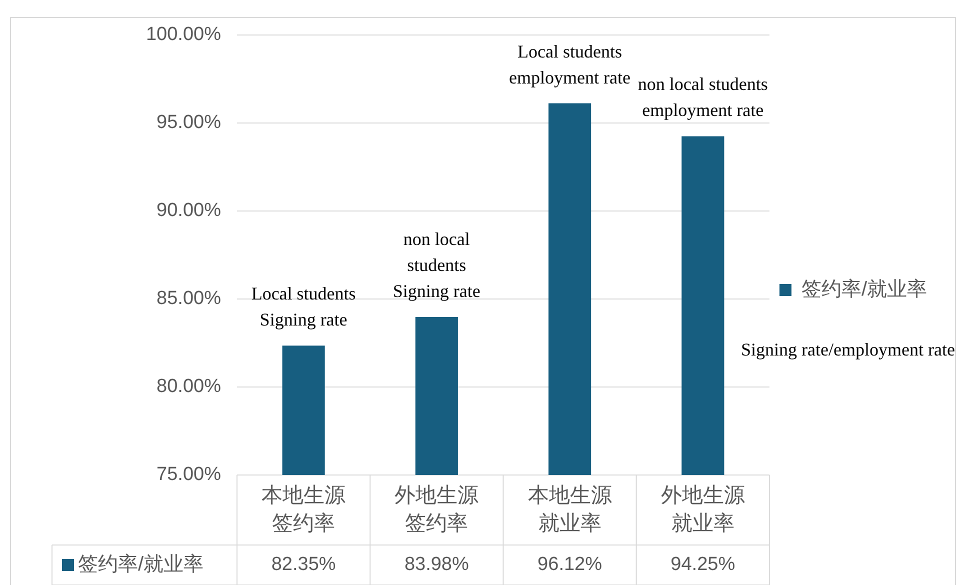  What do you see at coordinates (703, 97) in the screenshot?
I see `annotation: non local students employment rate` at bounding box center [703, 97].